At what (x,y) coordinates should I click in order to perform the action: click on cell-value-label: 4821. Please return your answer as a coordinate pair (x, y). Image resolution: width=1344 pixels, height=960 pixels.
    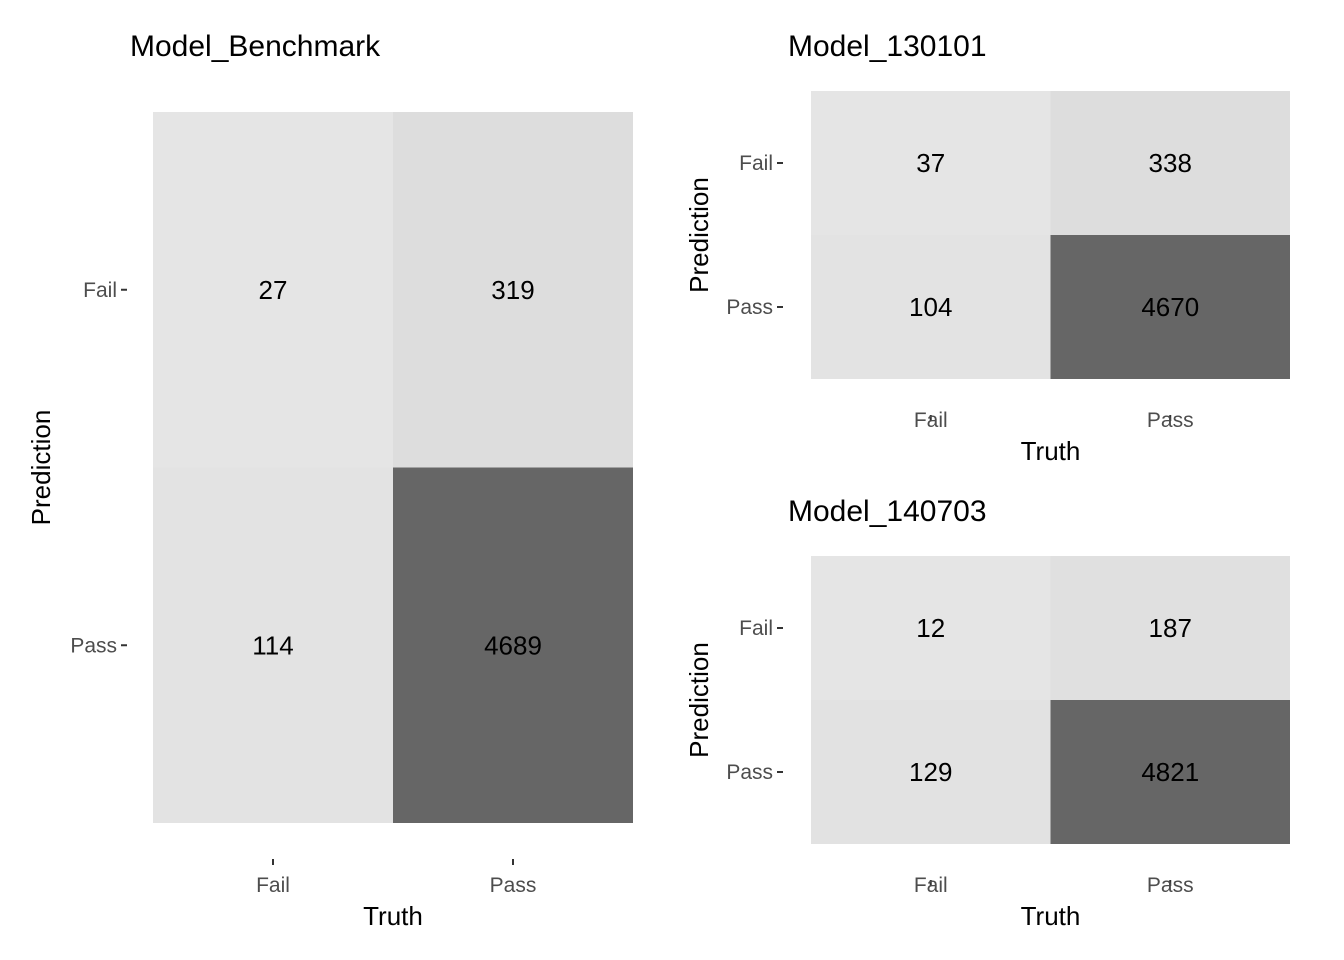
    Looking at the image, I should click on (1170, 772).